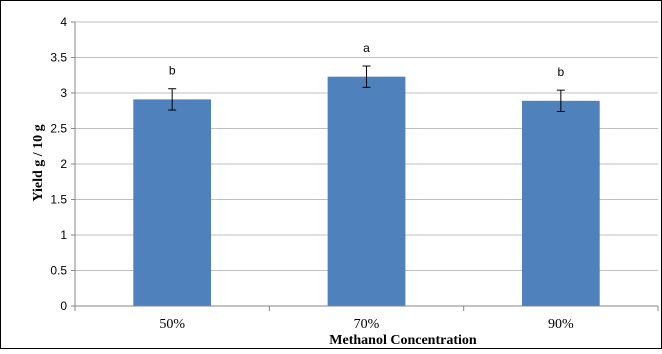 Image resolution: width=662 pixels, height=354 pixels. I want to click on y-tick-label: 3.5, so click(58, 58).